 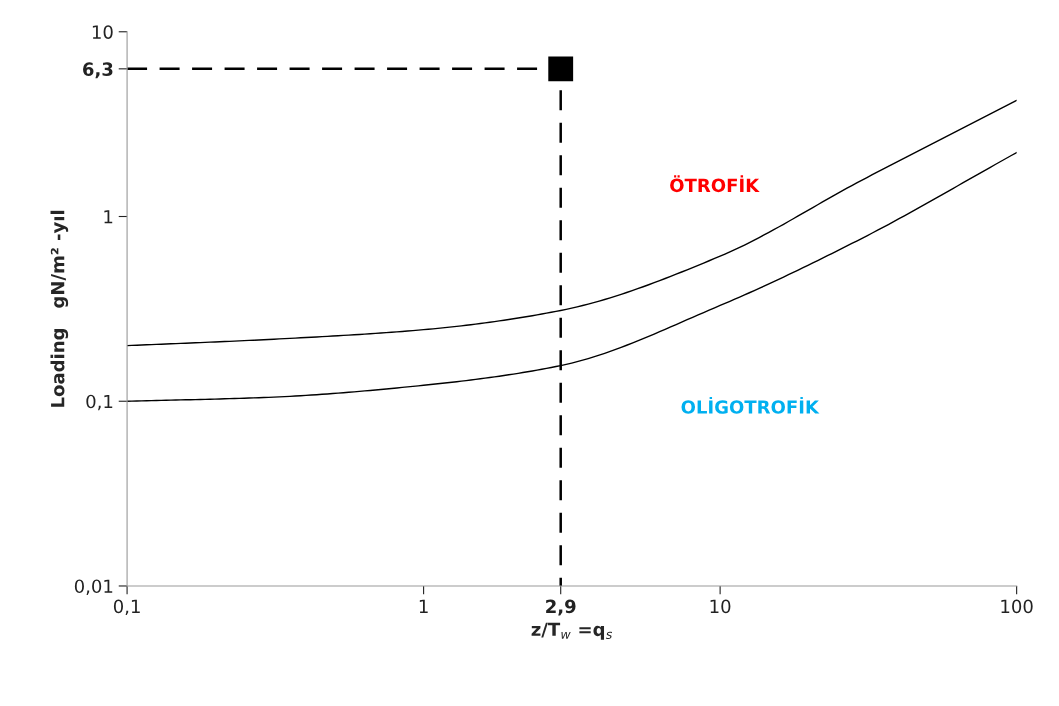 What do you see at coordinates (99, 402) in the screenshot?
I see `y-tick-label: 0,1` at bounding box center [99, 402].